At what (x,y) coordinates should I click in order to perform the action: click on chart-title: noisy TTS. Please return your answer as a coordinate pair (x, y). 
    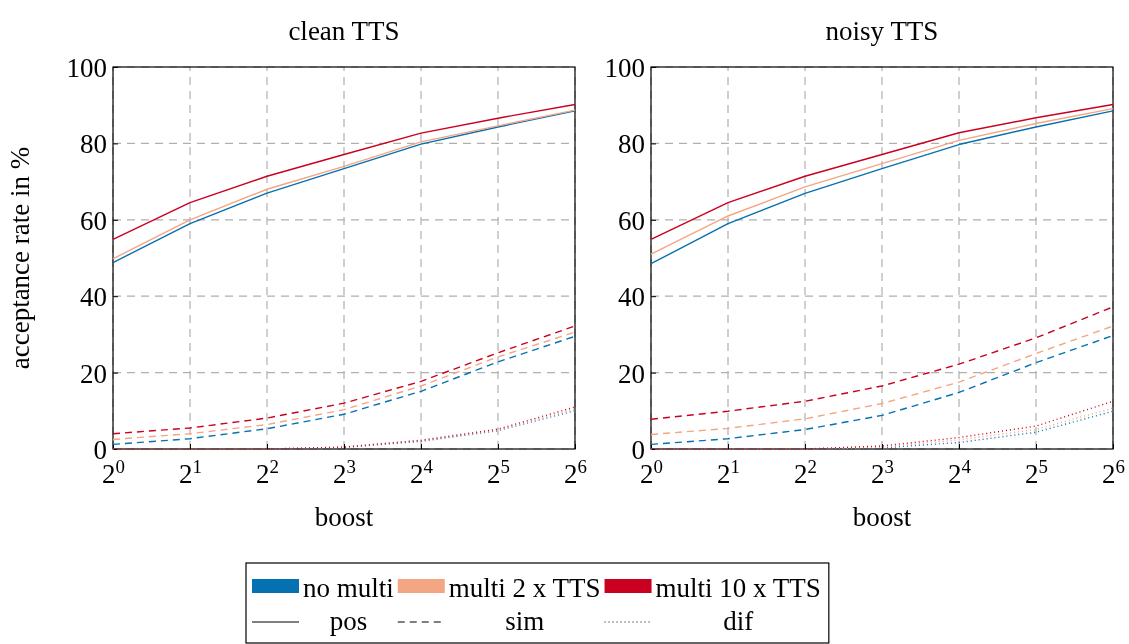
    Looking at the image, I should click on (882, 31).